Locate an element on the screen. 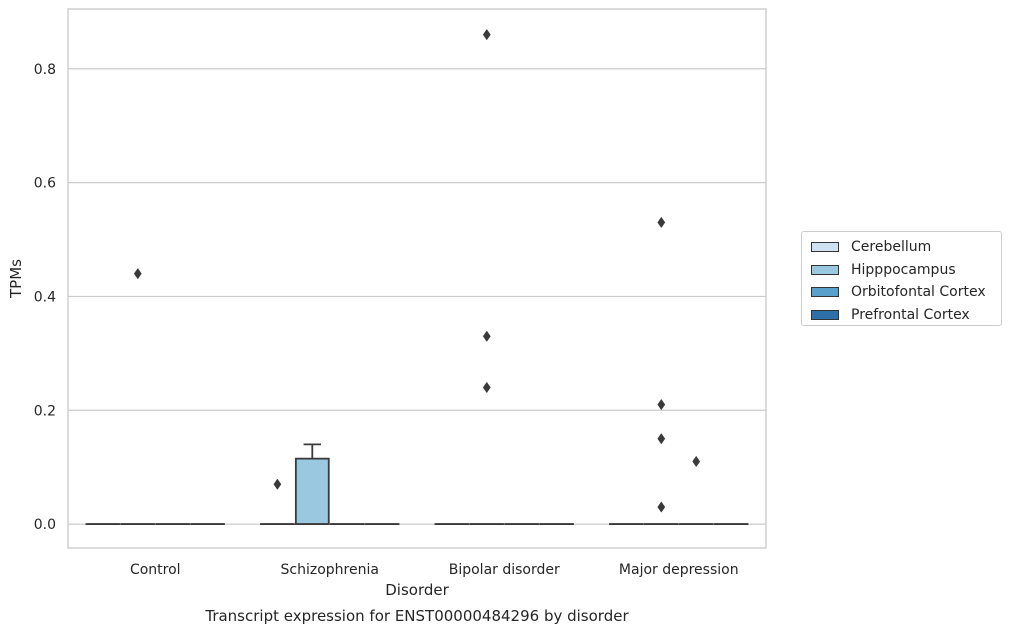 This screenshot has height=634, width=1014. legend-item: Cerebellum is located at coordinates (906, 247).